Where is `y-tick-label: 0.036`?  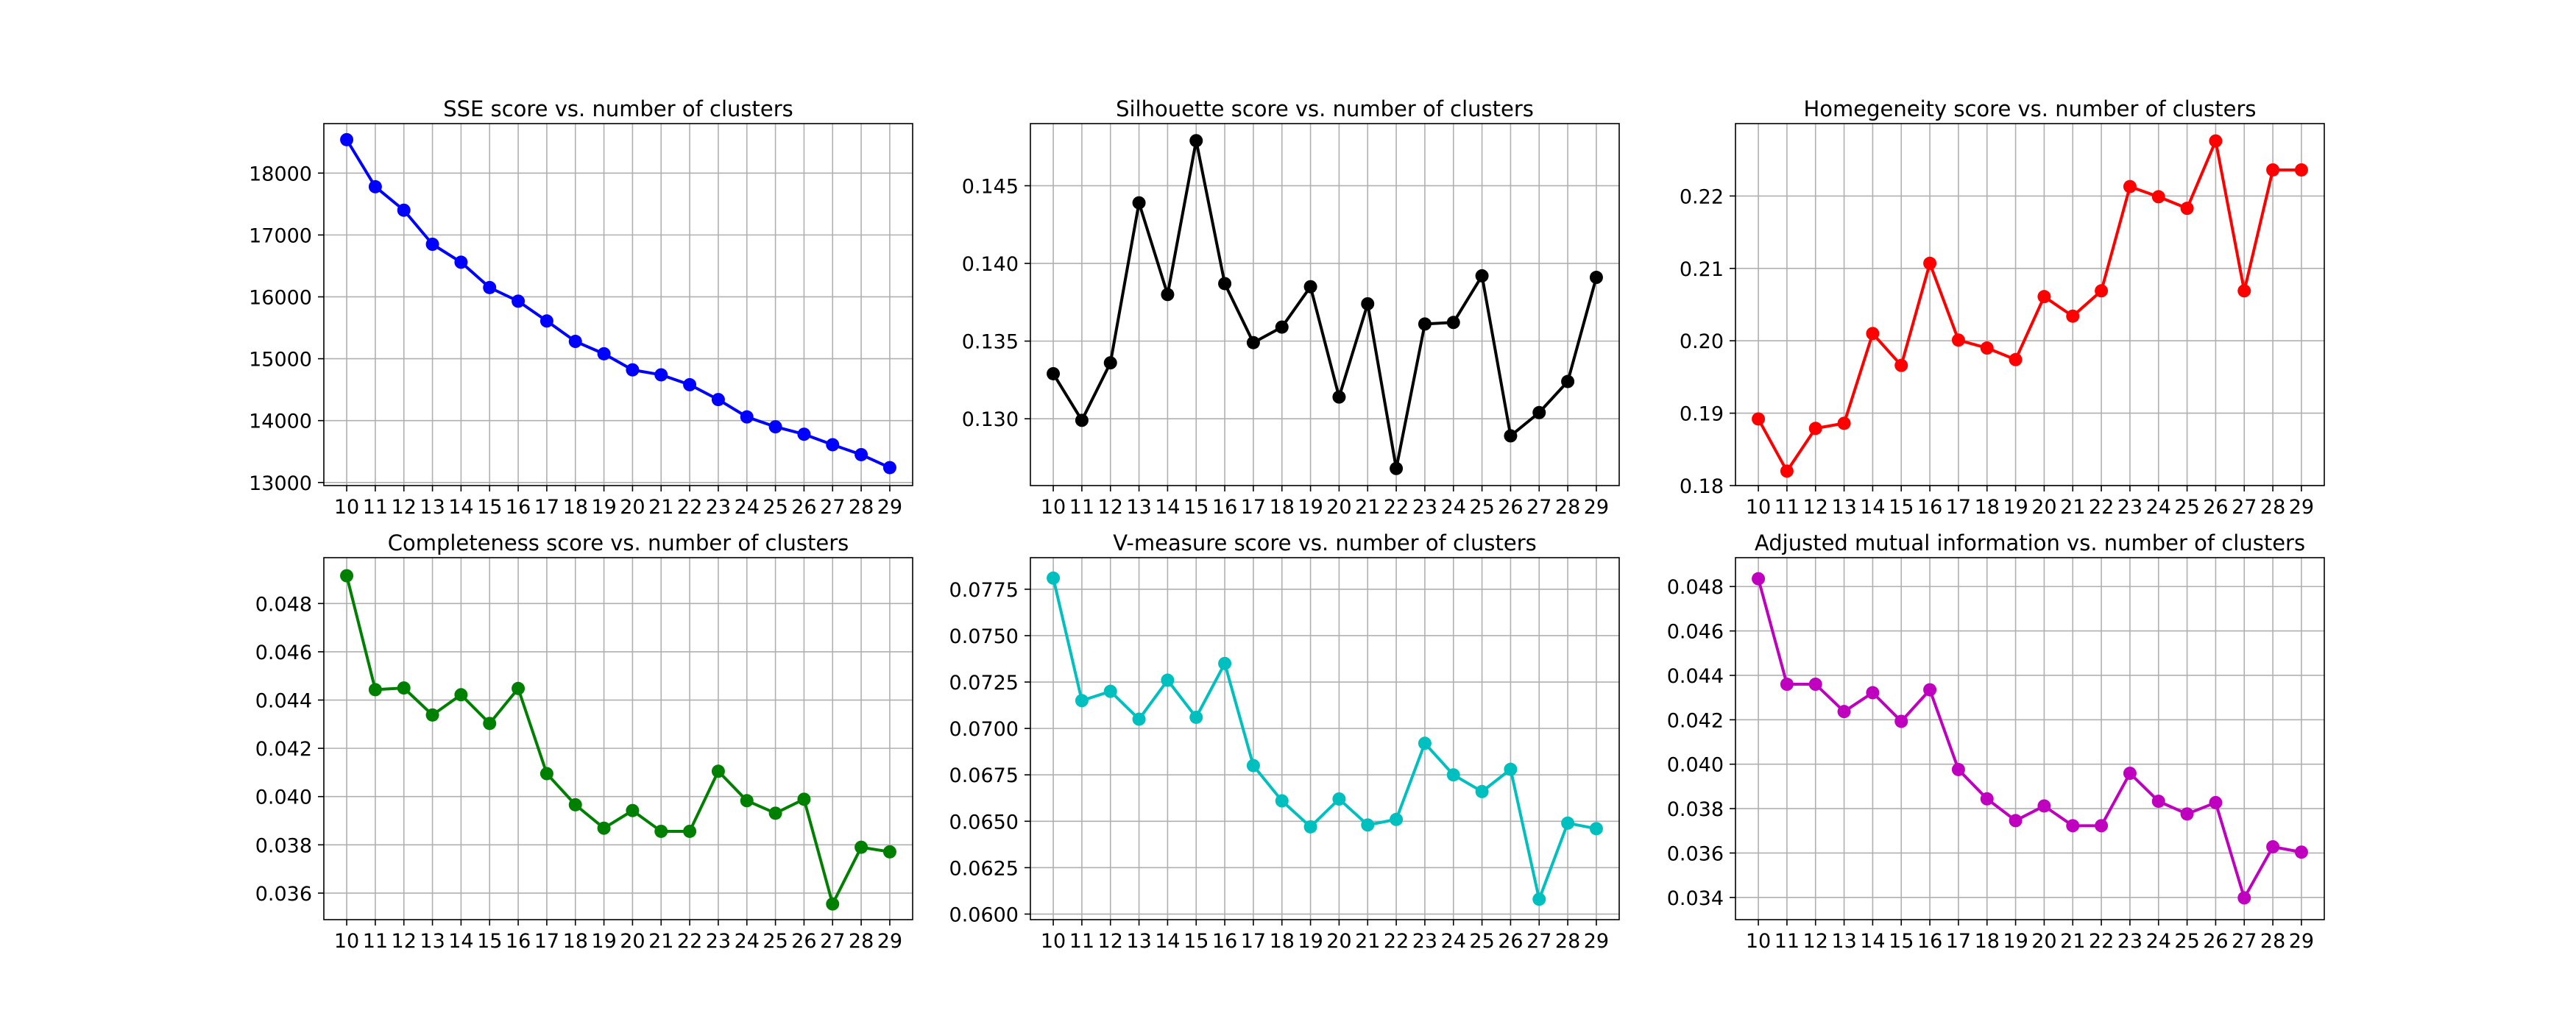 y-tick-label: 0.036 is located at coordinates (1695, 854).